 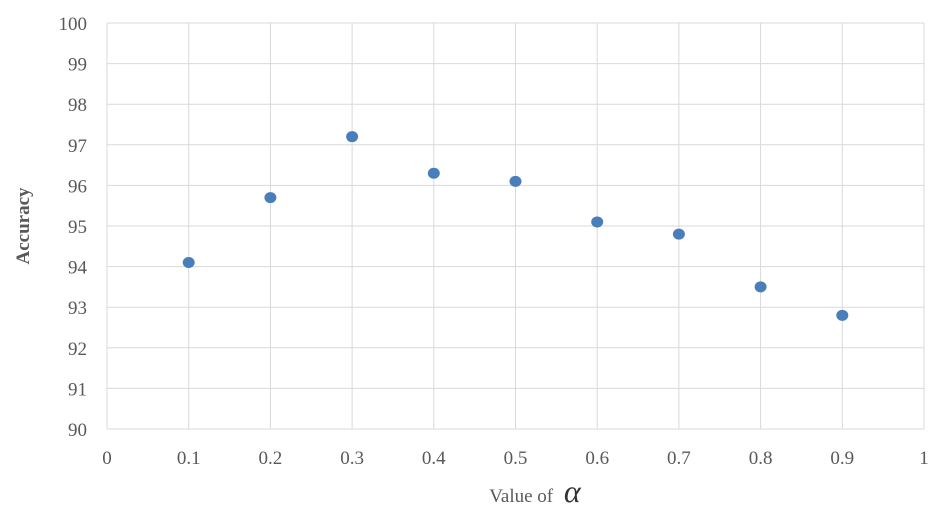 What do you see at coordinates (352, 458) in the screenshot?
I see `x-tick-label: 0.3` at bounding box center [352, 458].